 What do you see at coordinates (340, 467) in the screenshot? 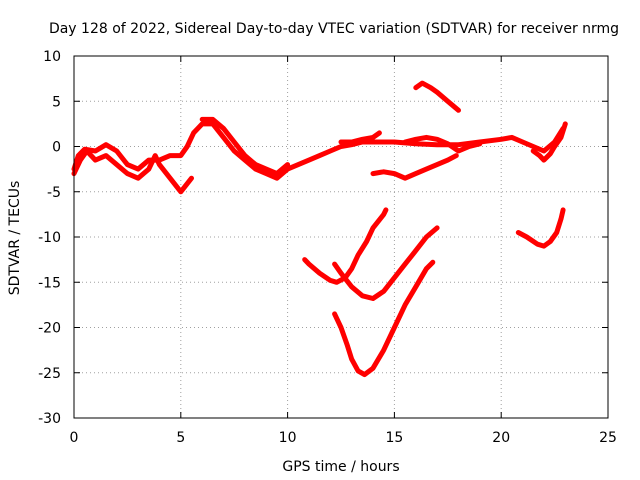
I see `x-axis-label: GPS time / hours` at bounding box center [340, 467].